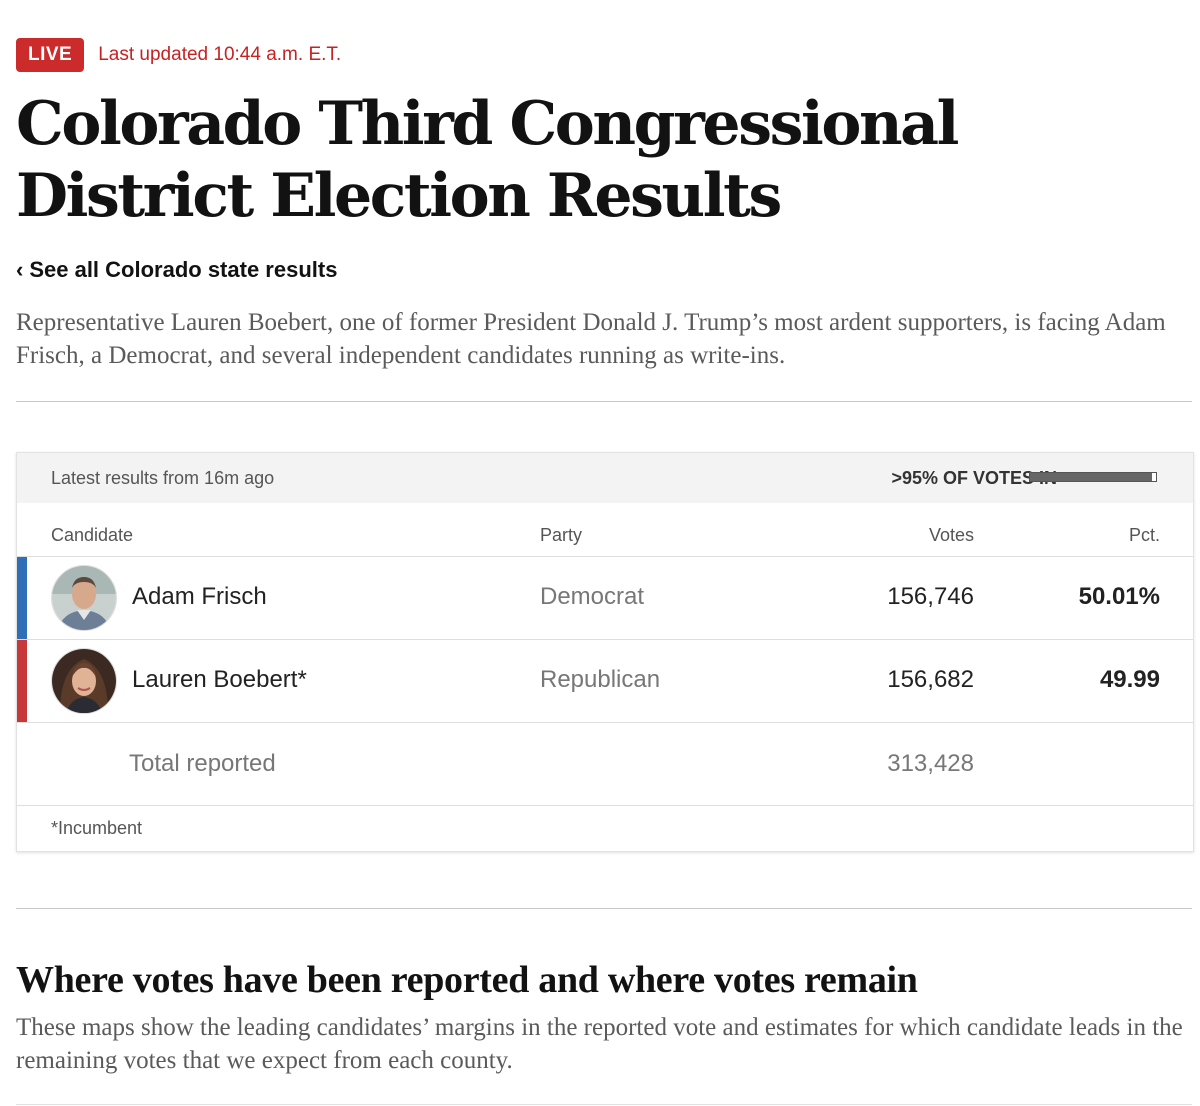 This screenshot has height=1106, width=1200. Describe the element at coordinates (592, 596) in the screenshot. I see `candidate-party: Democrat` at that location.